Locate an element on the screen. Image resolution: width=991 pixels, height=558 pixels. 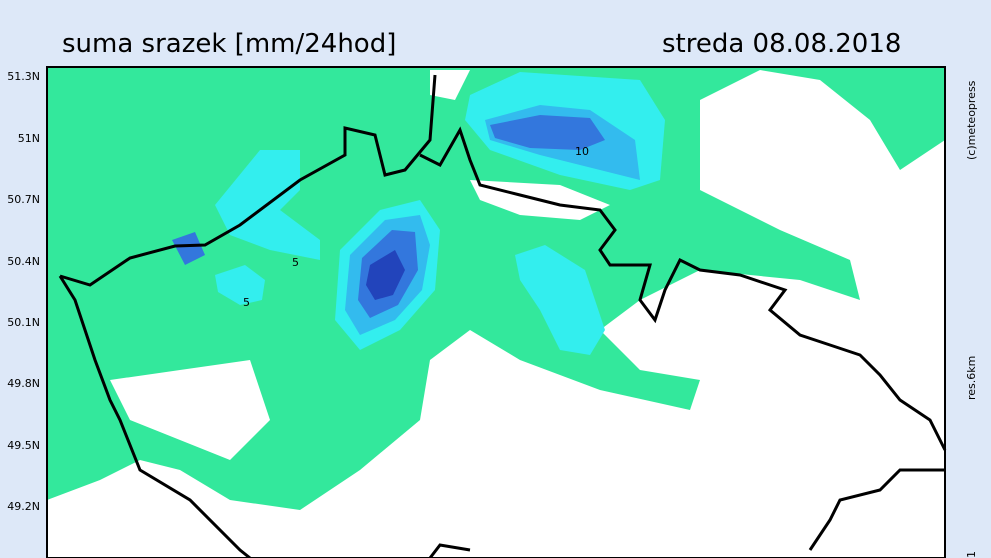
copyright: (c)meteopress is located at coordinates (971, 120).